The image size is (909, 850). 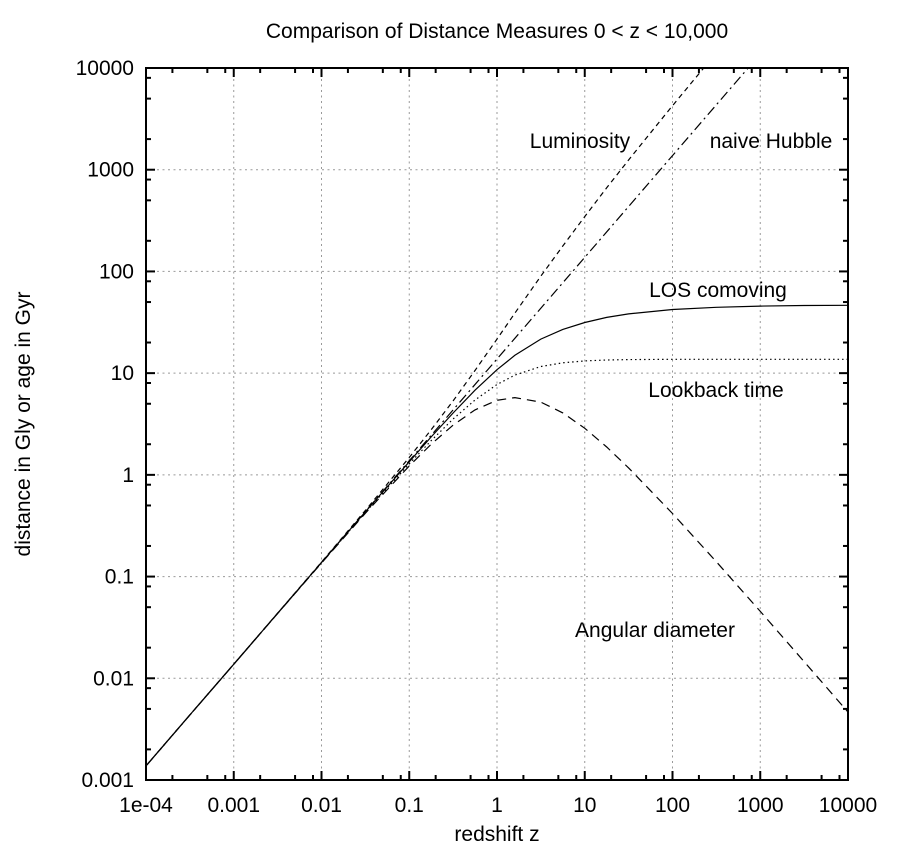 I want to click on x-tick-label: 1, so click(x=497, y=805).